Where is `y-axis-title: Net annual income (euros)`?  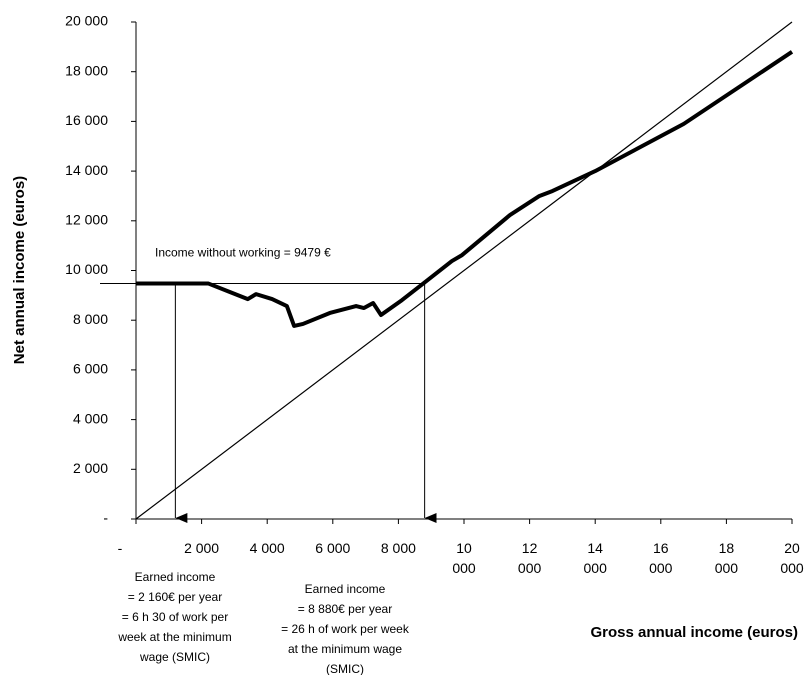 y-axis-title: Net annual income (euros) is located at coordinates (19, 270).